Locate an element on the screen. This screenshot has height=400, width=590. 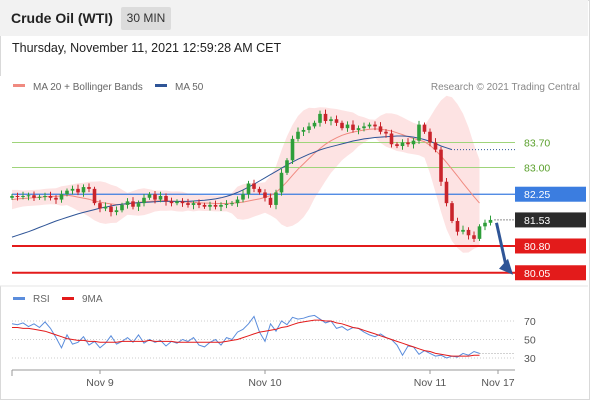
ma50-legend-label: MA 50 is located at coordinates (189, 87).